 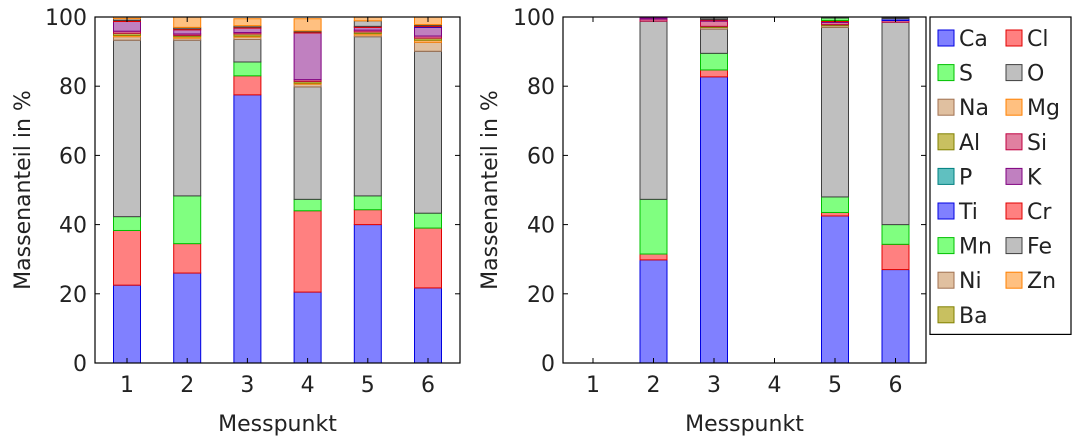 I want to click on legend-swatch-cl, so click(x=1014, y=38).